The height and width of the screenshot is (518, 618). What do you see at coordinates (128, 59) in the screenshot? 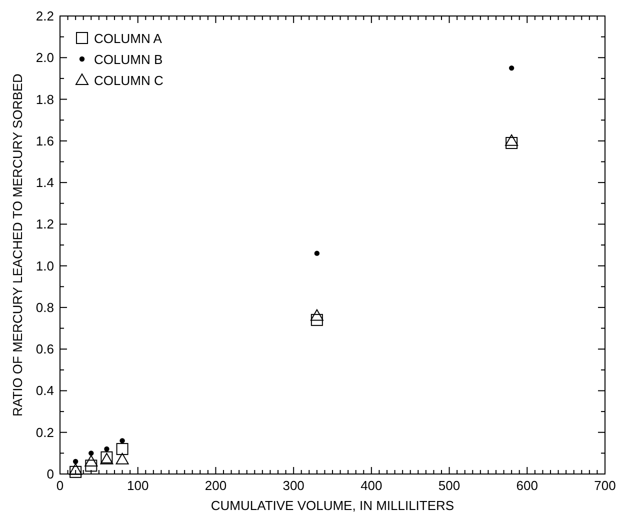
I see `legend-label: COLUMN B` at bounding box center [128, 59].